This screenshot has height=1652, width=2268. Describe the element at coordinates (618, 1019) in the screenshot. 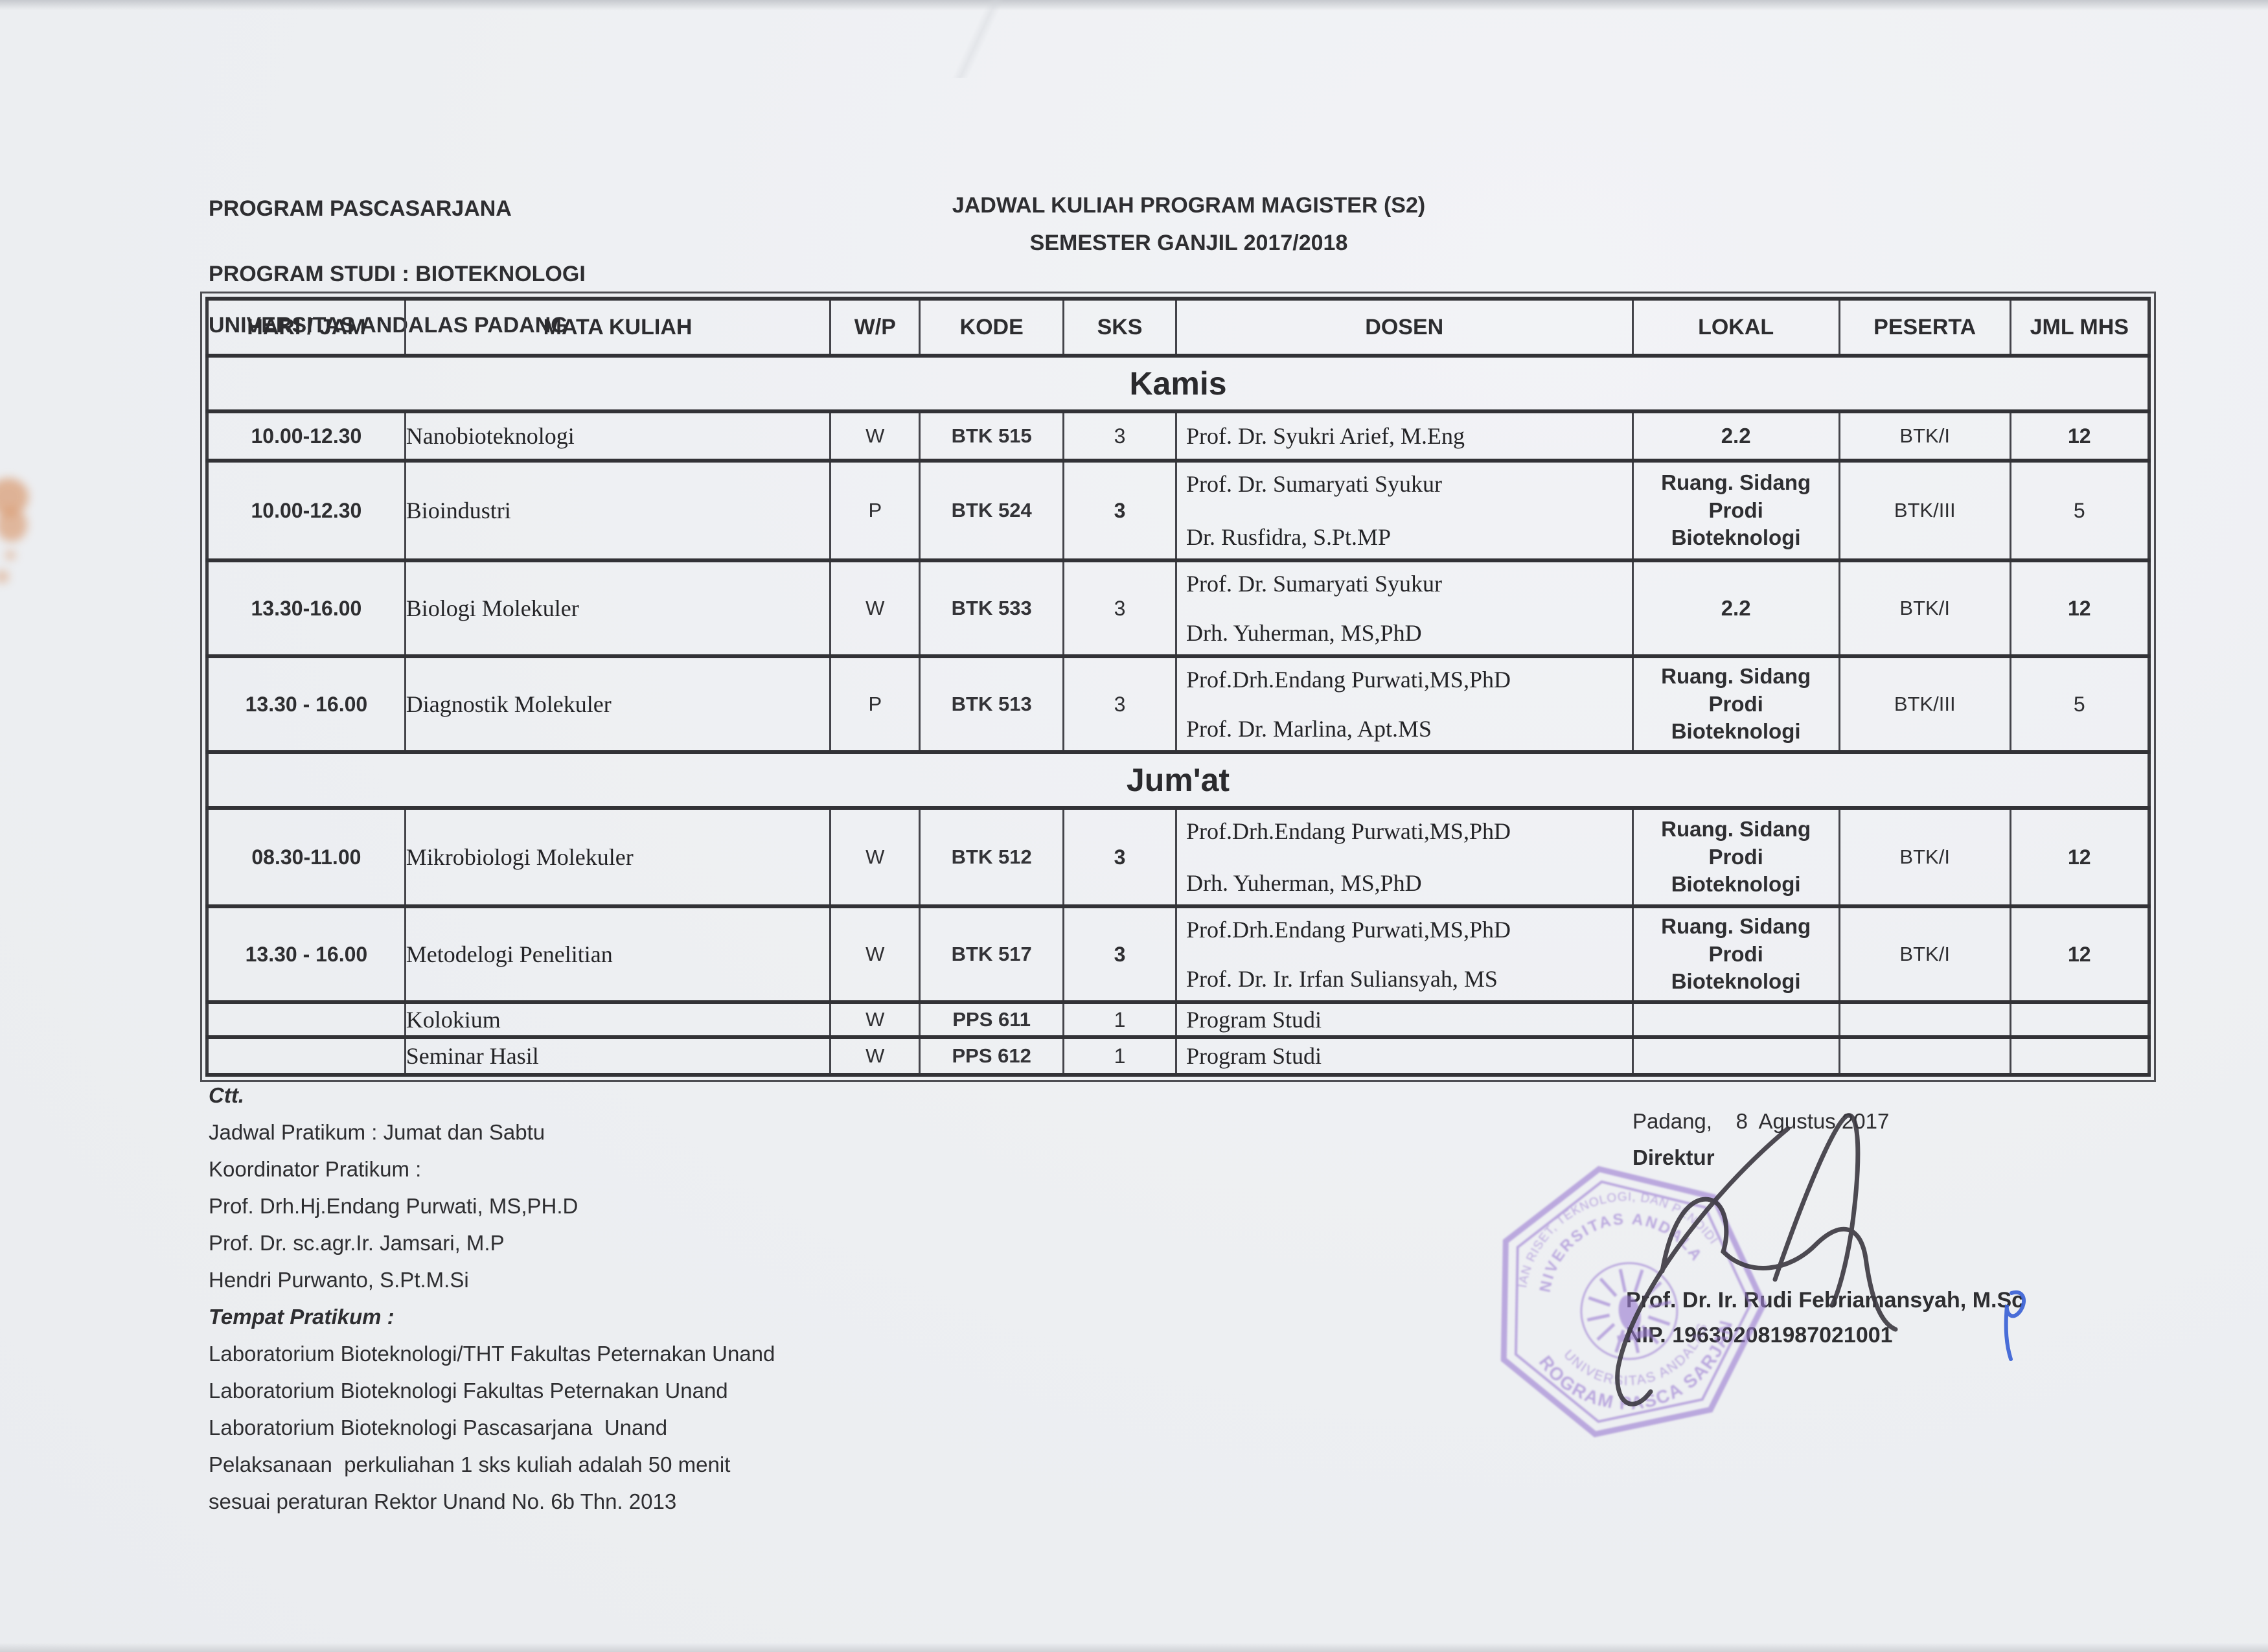

I see `cell-mk: Kolokium` at that location.